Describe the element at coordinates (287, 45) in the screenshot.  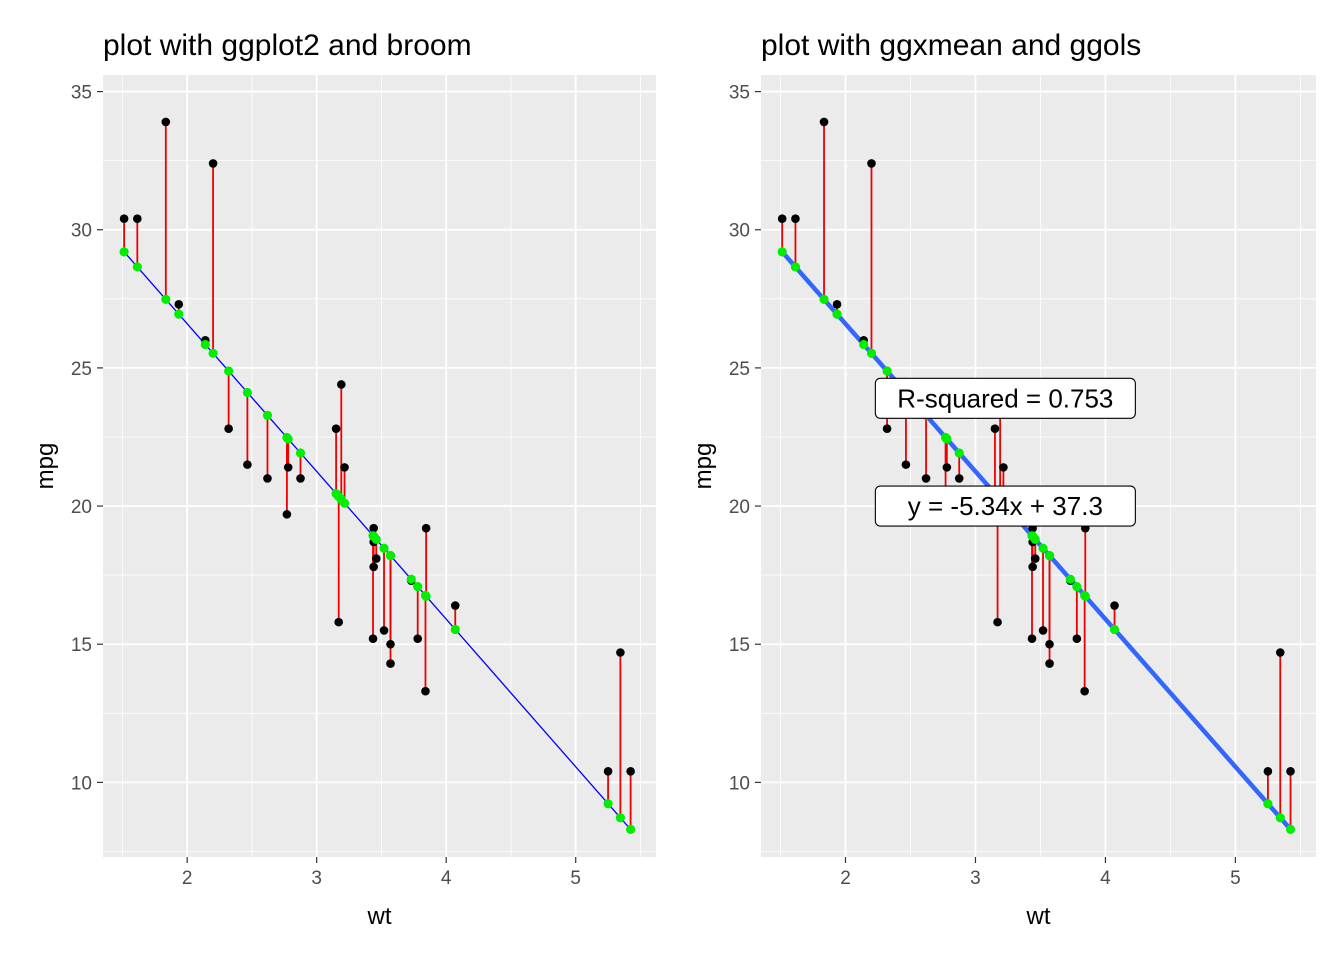
I see `chart-title: plot with ggplot2 and broom` at that location.